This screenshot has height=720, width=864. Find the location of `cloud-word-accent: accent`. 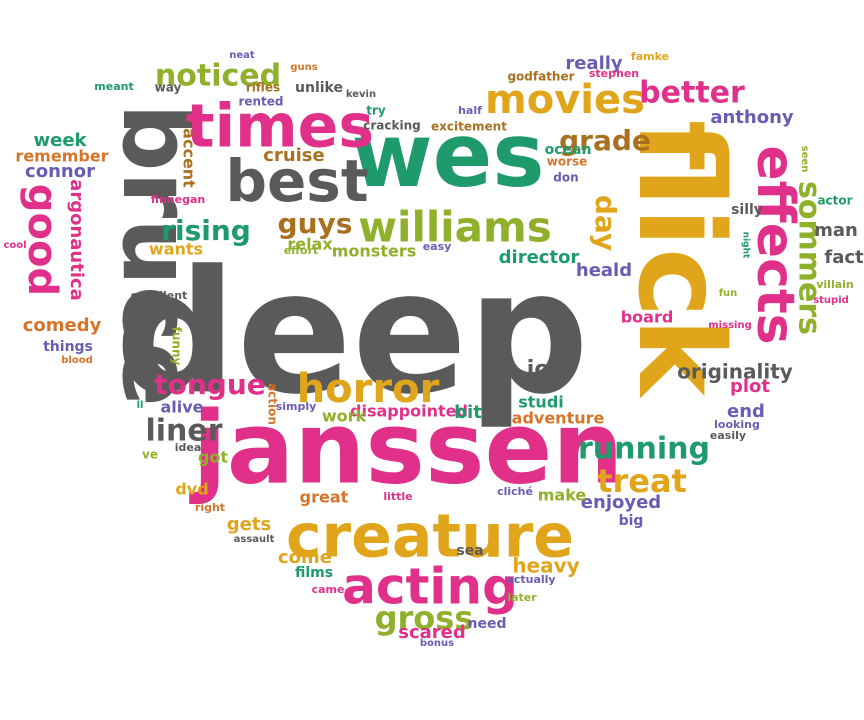

cloud-word-accent: accent is located at coordinates (189, 158).